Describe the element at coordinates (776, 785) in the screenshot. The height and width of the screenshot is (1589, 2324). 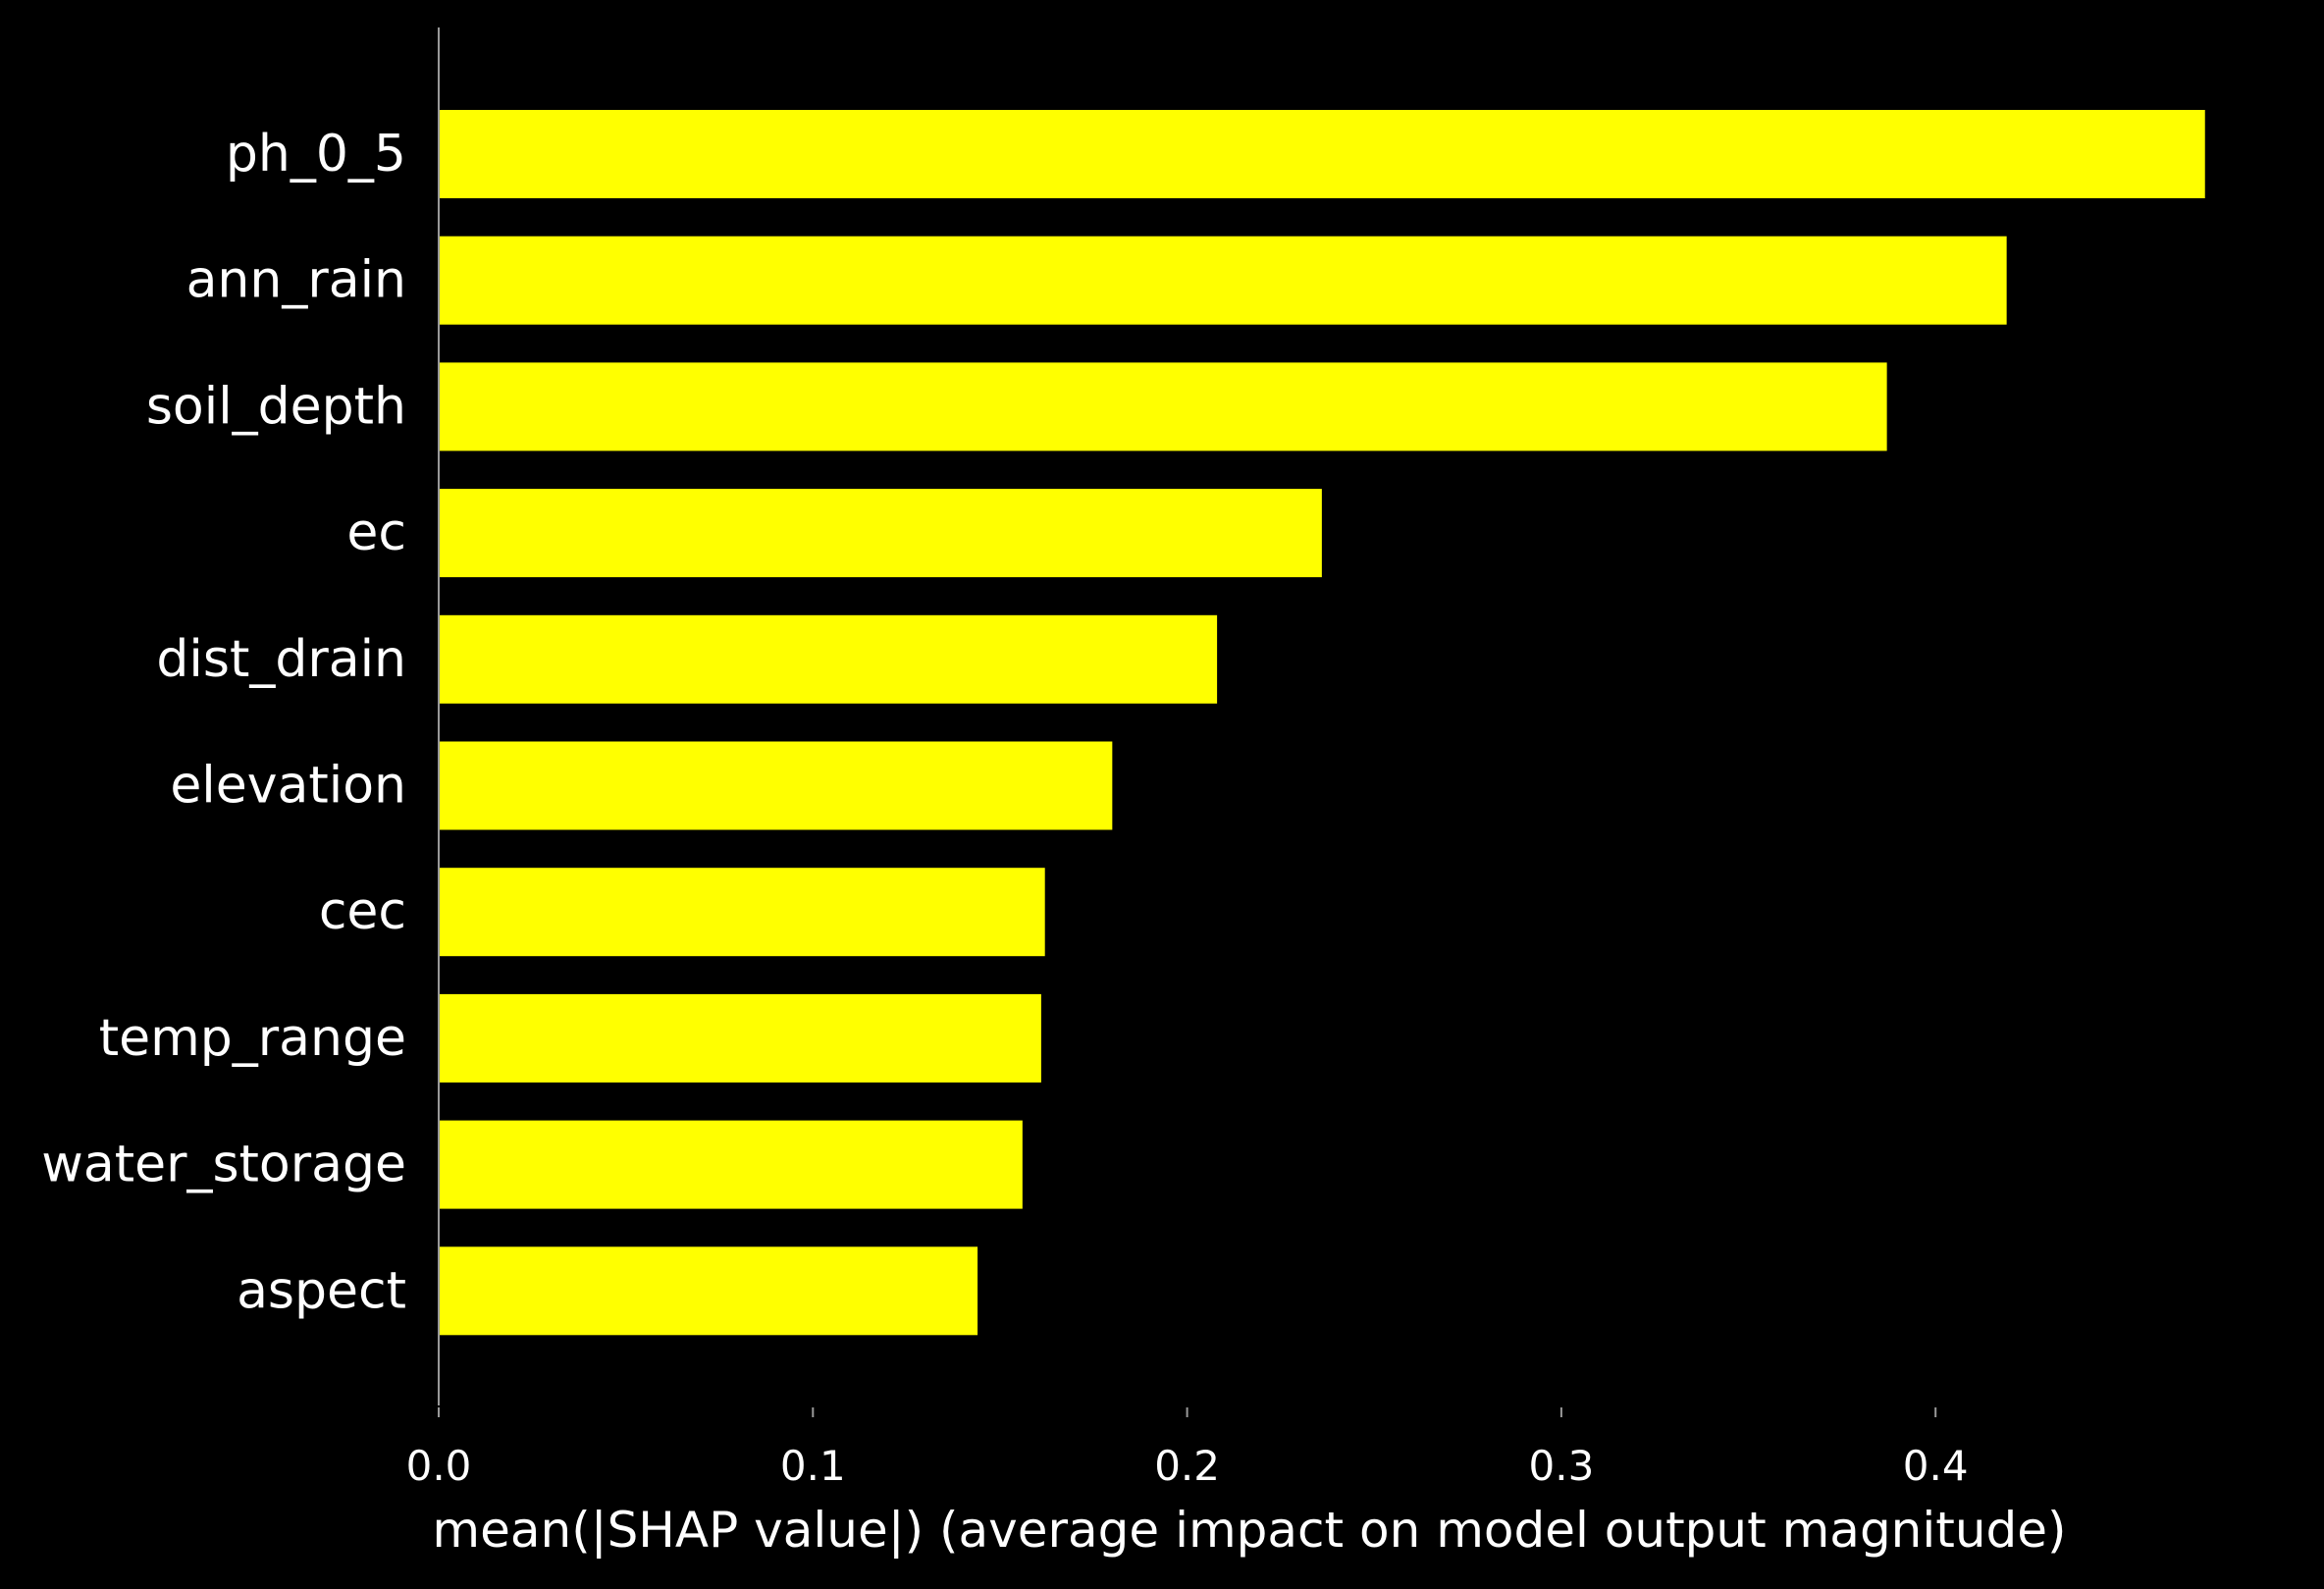
I see `bar-elevation` at that location.